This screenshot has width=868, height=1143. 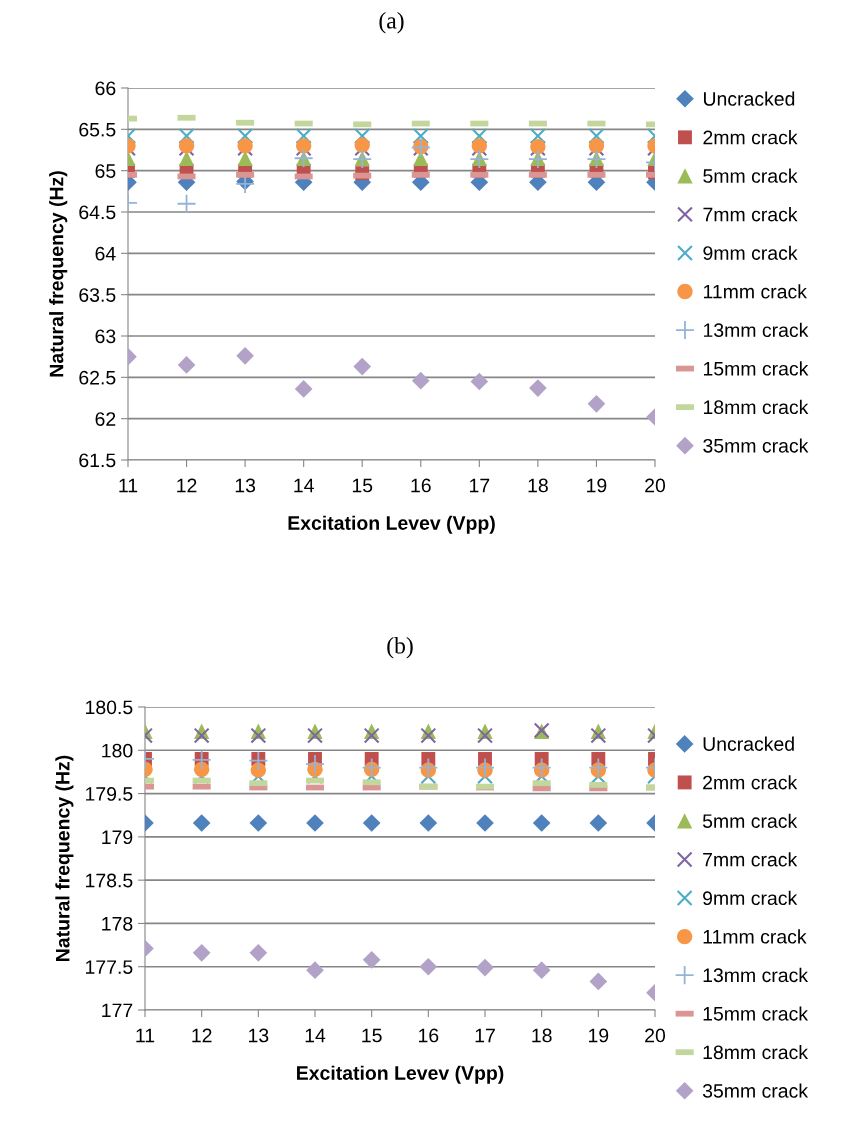 What do you see at coordinates (97, 212) in the screenshot?
I see `y-tick-label: 64.5` at bounding box center [97, 212].